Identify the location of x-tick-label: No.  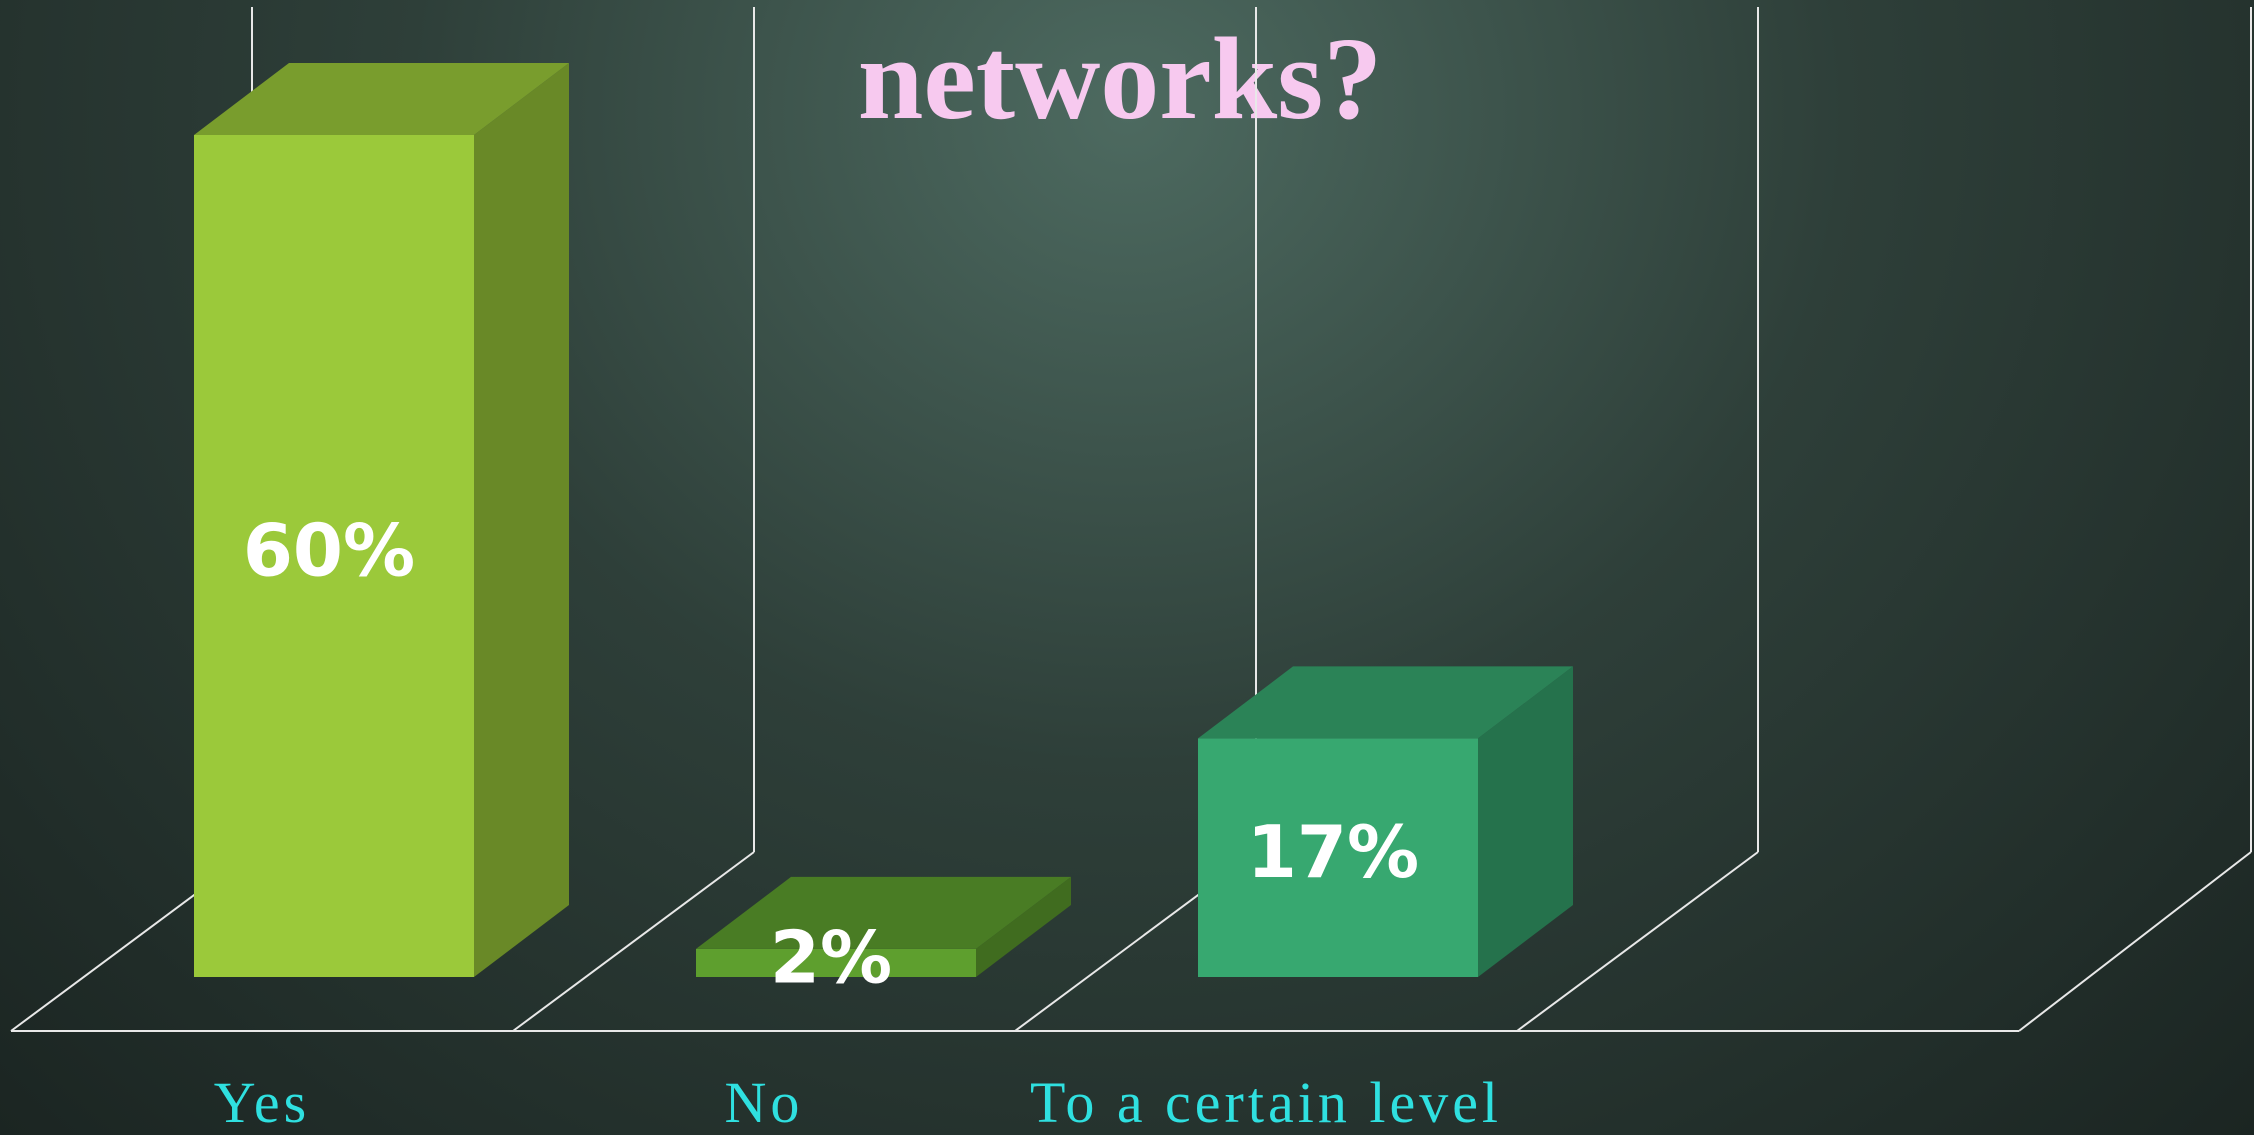
(764, 1102).